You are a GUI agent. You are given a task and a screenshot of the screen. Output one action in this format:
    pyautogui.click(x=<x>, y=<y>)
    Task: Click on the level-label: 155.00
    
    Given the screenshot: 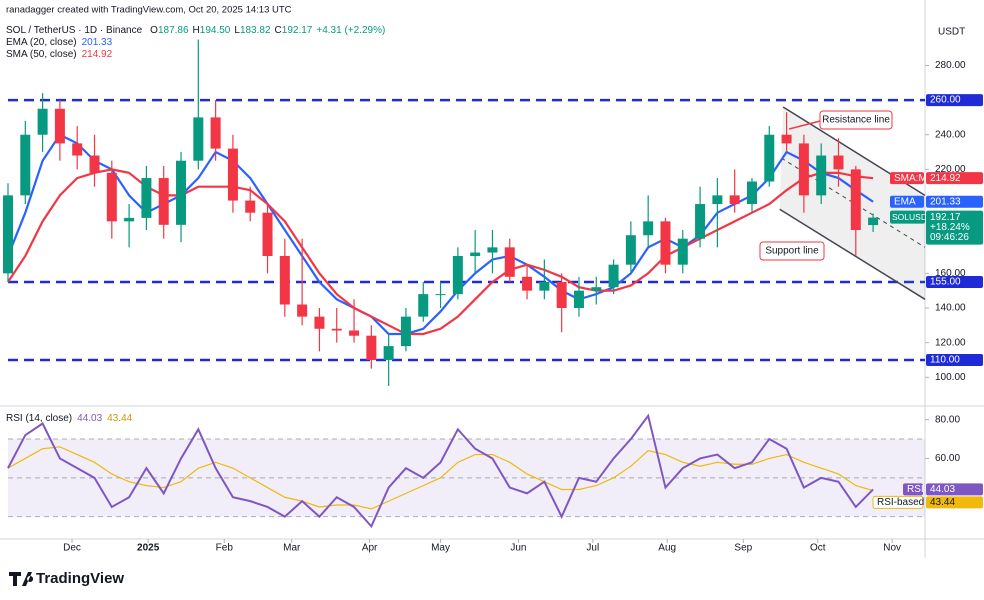 What is the action you would take?
    pyautogui.click(x=945, y=282)
    